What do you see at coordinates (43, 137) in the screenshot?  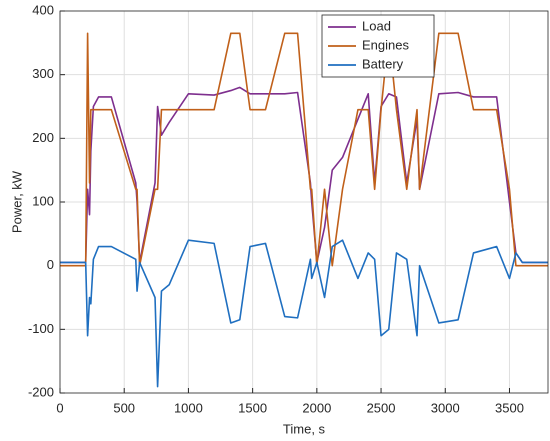 I see `y-tick-label: 200` at bounding box center [43, 137].